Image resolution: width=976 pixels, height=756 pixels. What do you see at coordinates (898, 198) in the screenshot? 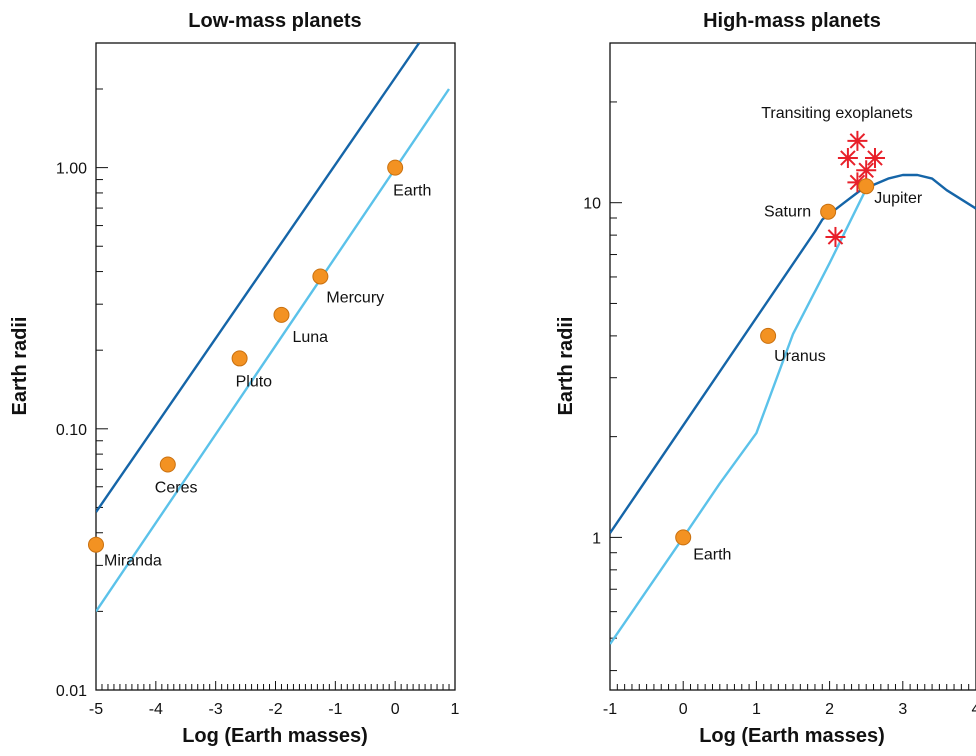
I see `high-mass-label-jupiter: Jupiter` at bounding box center [898, 198].